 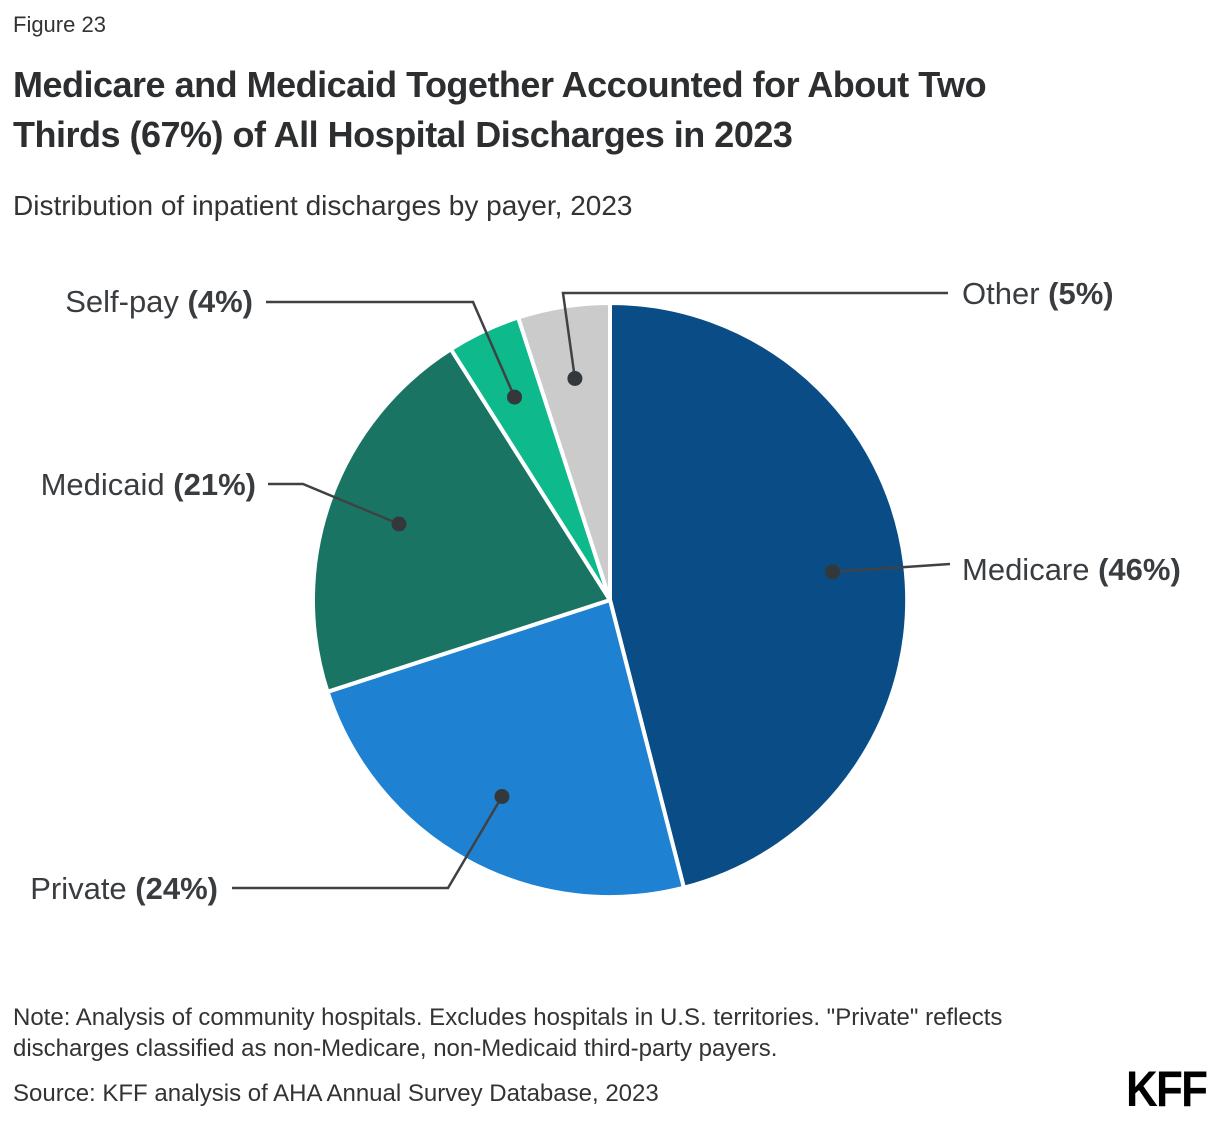 What do you see at coordinates (59, 24) in the screenshot?
I see `figure-label: Figure 23` at bounding box center [59, 24].